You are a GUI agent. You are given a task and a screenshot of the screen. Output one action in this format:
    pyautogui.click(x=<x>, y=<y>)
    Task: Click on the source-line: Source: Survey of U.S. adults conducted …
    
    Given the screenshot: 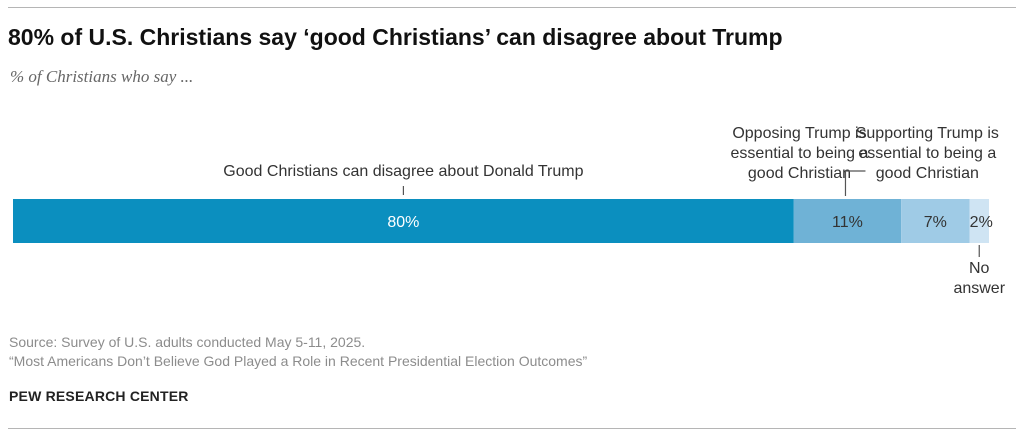 What is the action you would take?
    pyautogui.click(x=187, y=342)
    